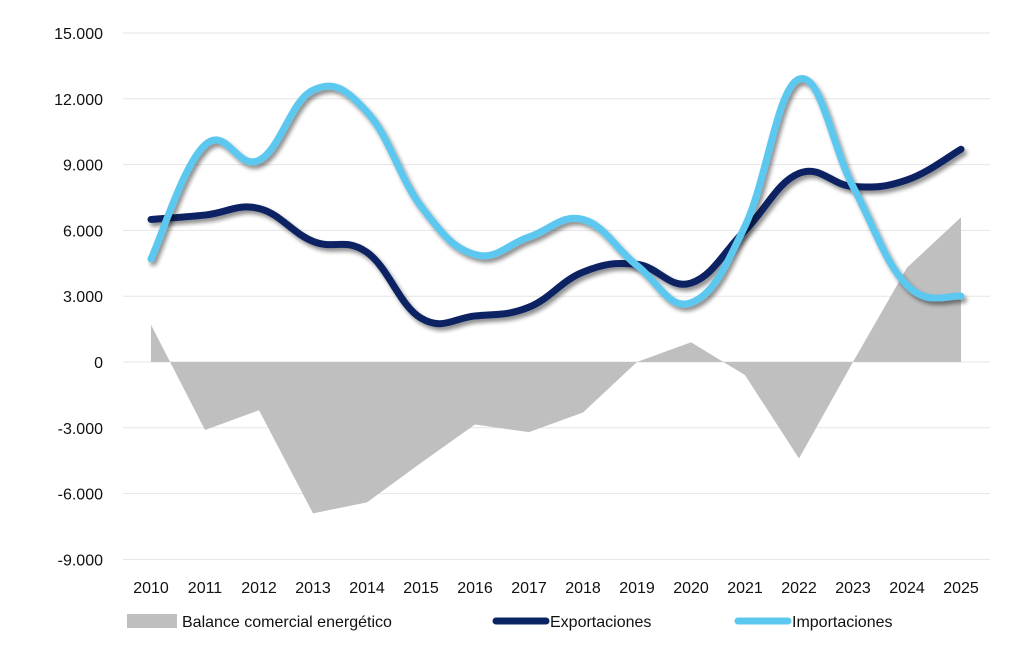  Describe the element at coordinates (961, 588) in the screenshot. I see `x-tick-label: 2025` at that location.